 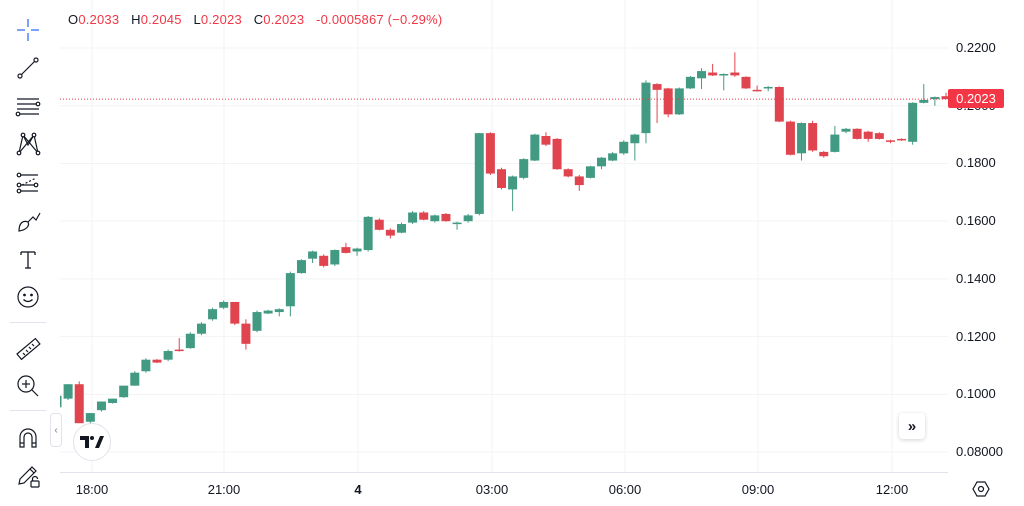 I want to click on collapse-toolbar-button: ‹, so click(x=56, y=430).